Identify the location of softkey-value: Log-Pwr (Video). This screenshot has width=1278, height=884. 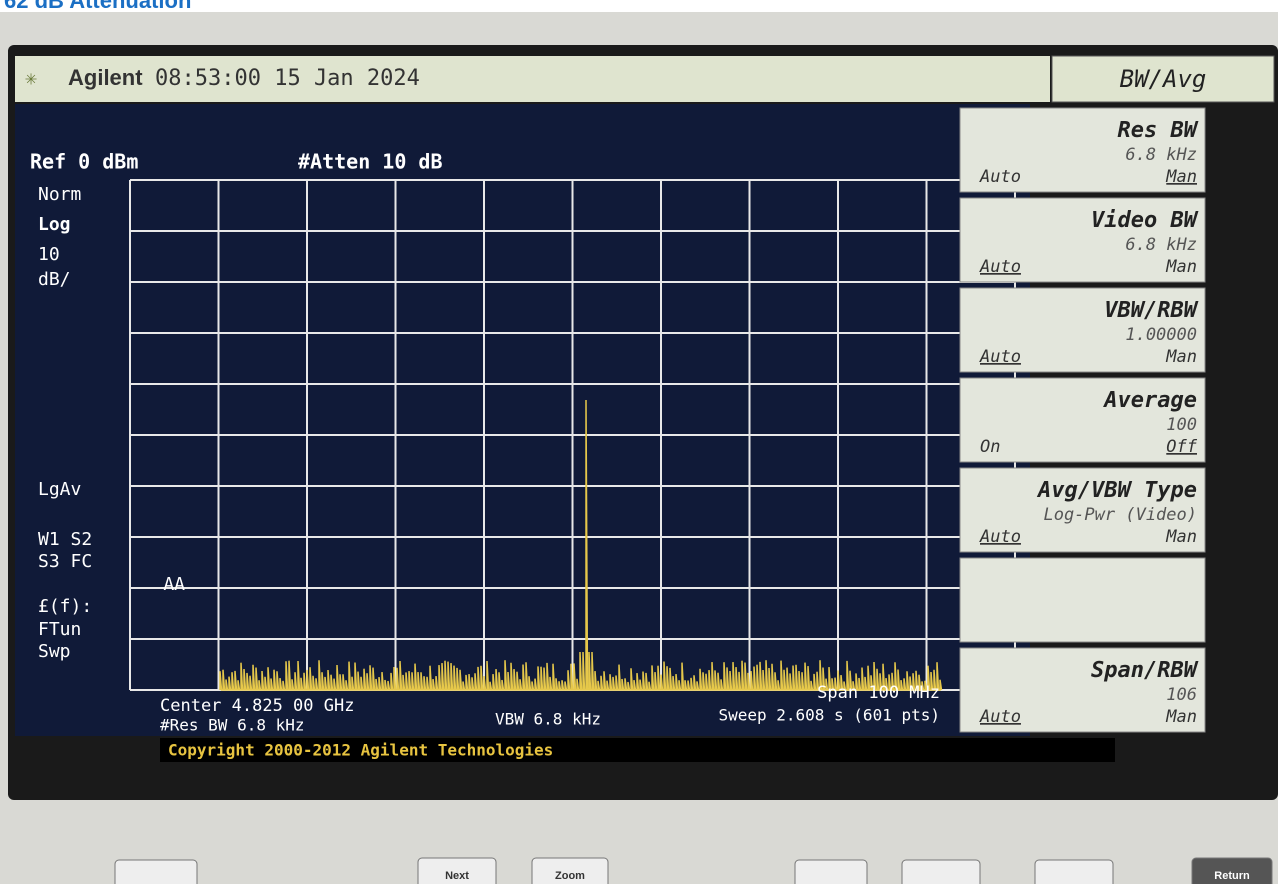
(1120, 515).